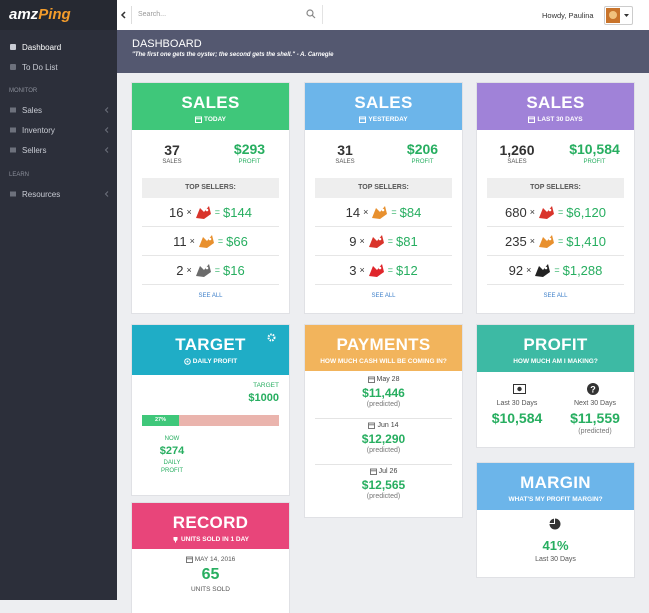 Image resolution: width=649 pixels, height=613 pixels. I want to click on nav-item: Sales, so click(58, 110).